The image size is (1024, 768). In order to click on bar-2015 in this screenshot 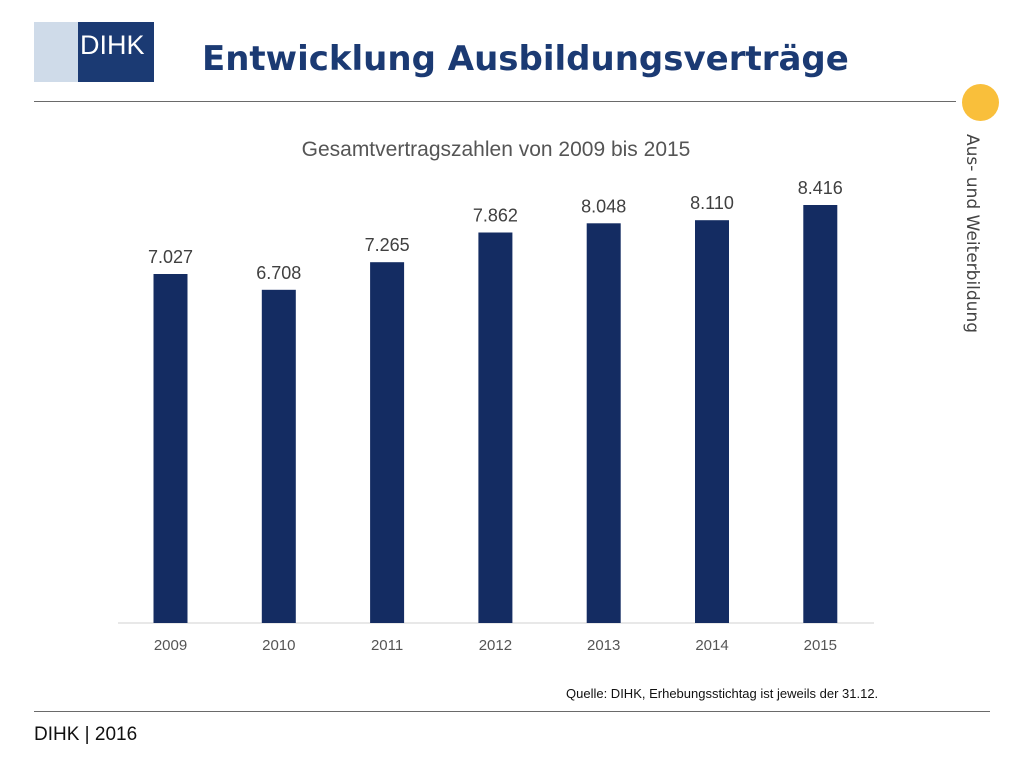, I will do `click(820, 414)`.